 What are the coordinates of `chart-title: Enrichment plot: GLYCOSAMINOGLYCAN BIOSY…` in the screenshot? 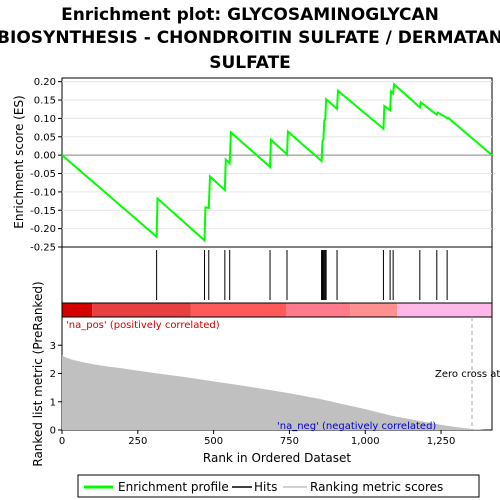 It's located at (250, 39).